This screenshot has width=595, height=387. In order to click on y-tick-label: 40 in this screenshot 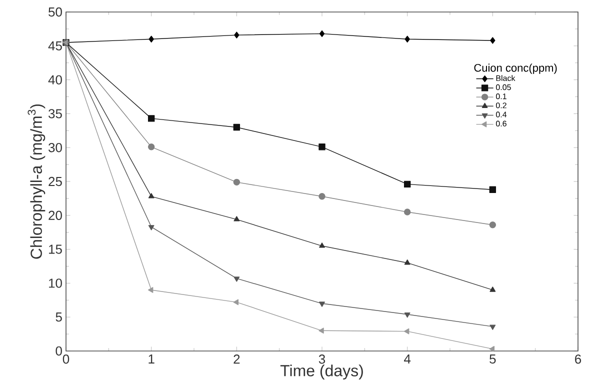, I will do `click(55, 79)`.